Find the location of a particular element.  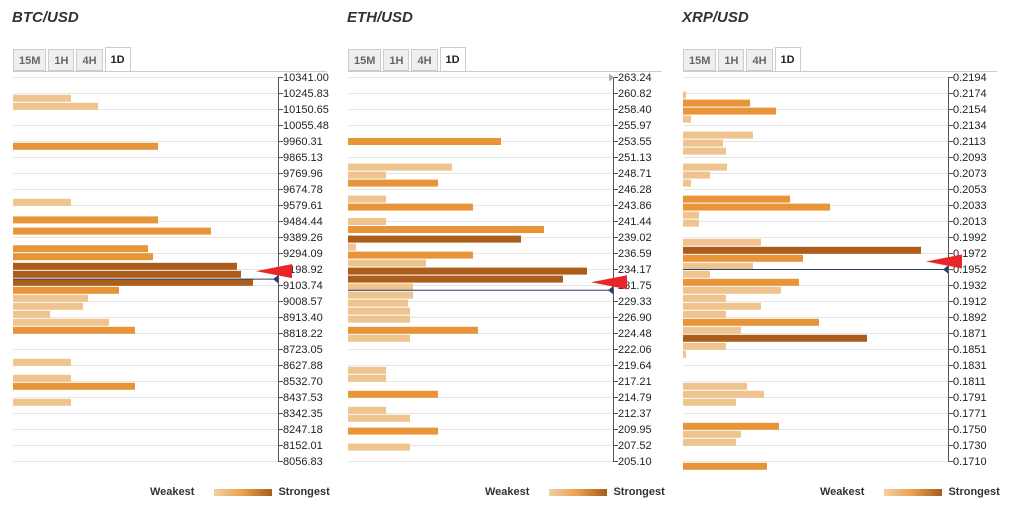

y-tick-label: 9960.31 is located at coordinates (303, 142).